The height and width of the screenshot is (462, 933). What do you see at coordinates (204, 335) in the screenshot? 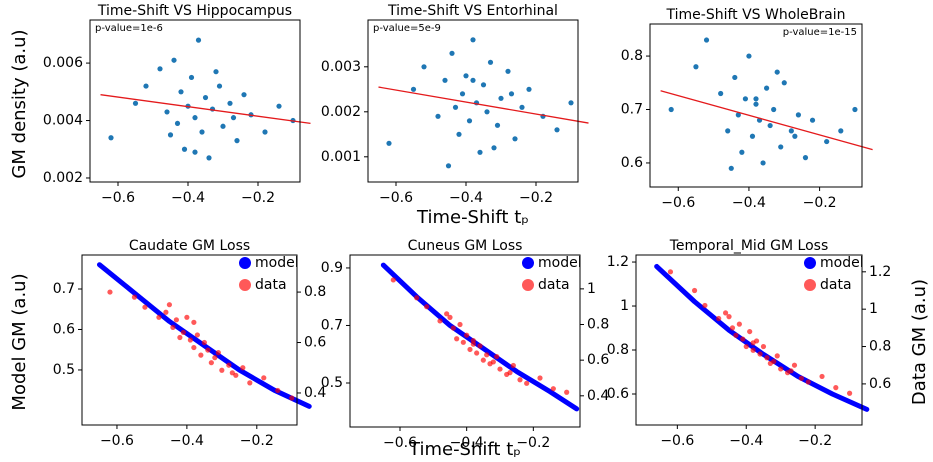
I see `model-curve` at bounding box center [204, 335].